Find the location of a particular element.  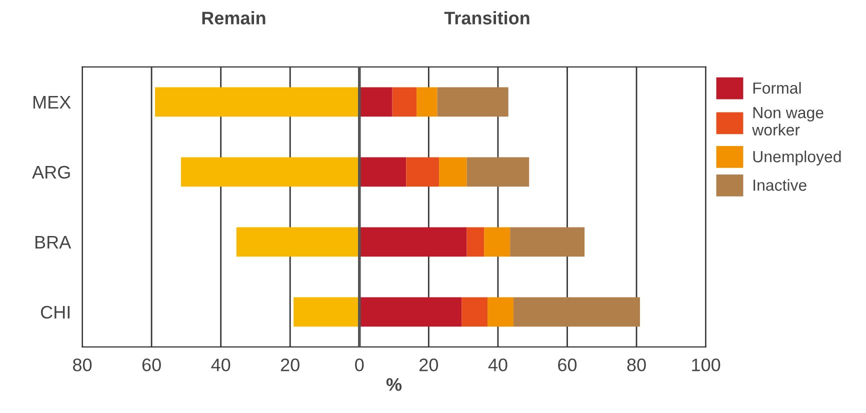

y-tick-label: MEX is located at coordinates (52, 102).